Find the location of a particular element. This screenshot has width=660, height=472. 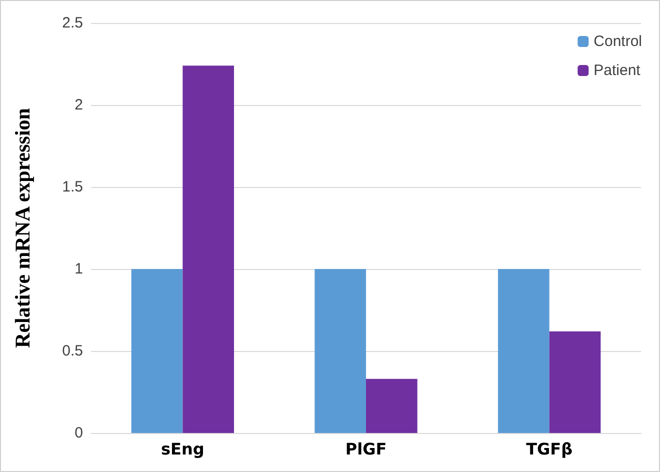

y-tick-label: 1 is located at coordinates (78, 269).